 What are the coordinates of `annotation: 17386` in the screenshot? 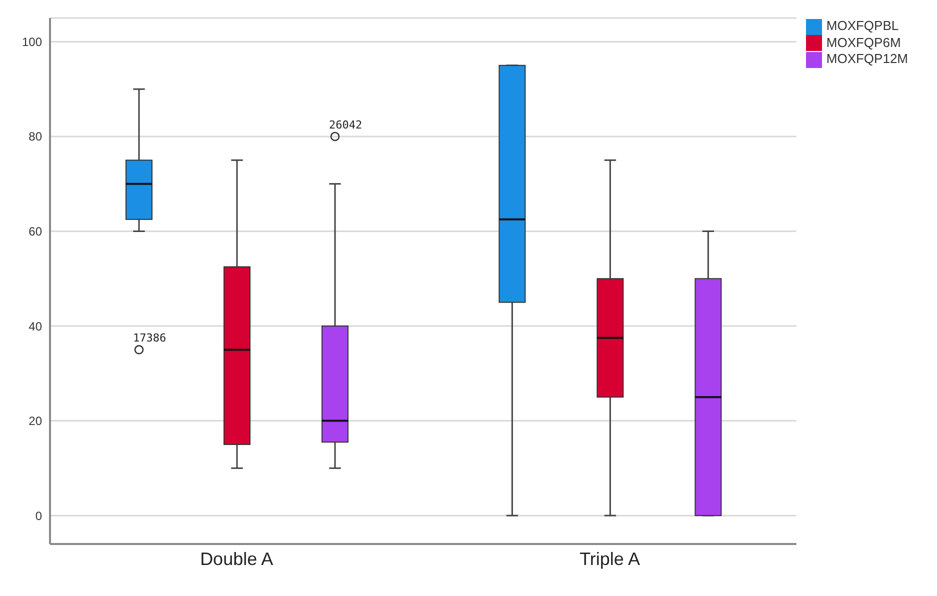 It's located at (149, 338).